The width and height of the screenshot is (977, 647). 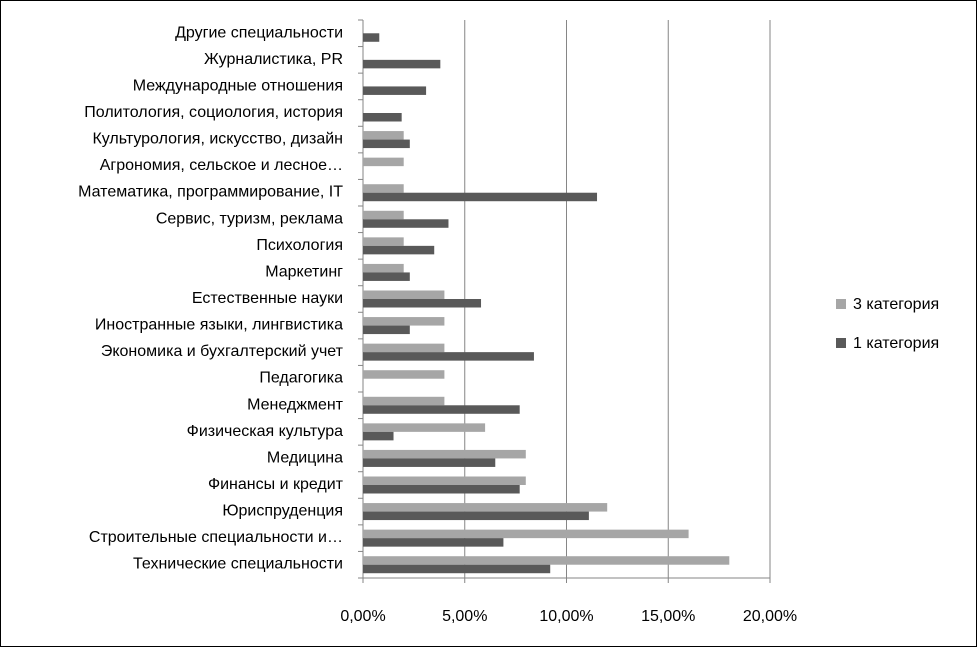 I want to click on legend-label-3-category: 3 категория, so click(x=896, y=304).